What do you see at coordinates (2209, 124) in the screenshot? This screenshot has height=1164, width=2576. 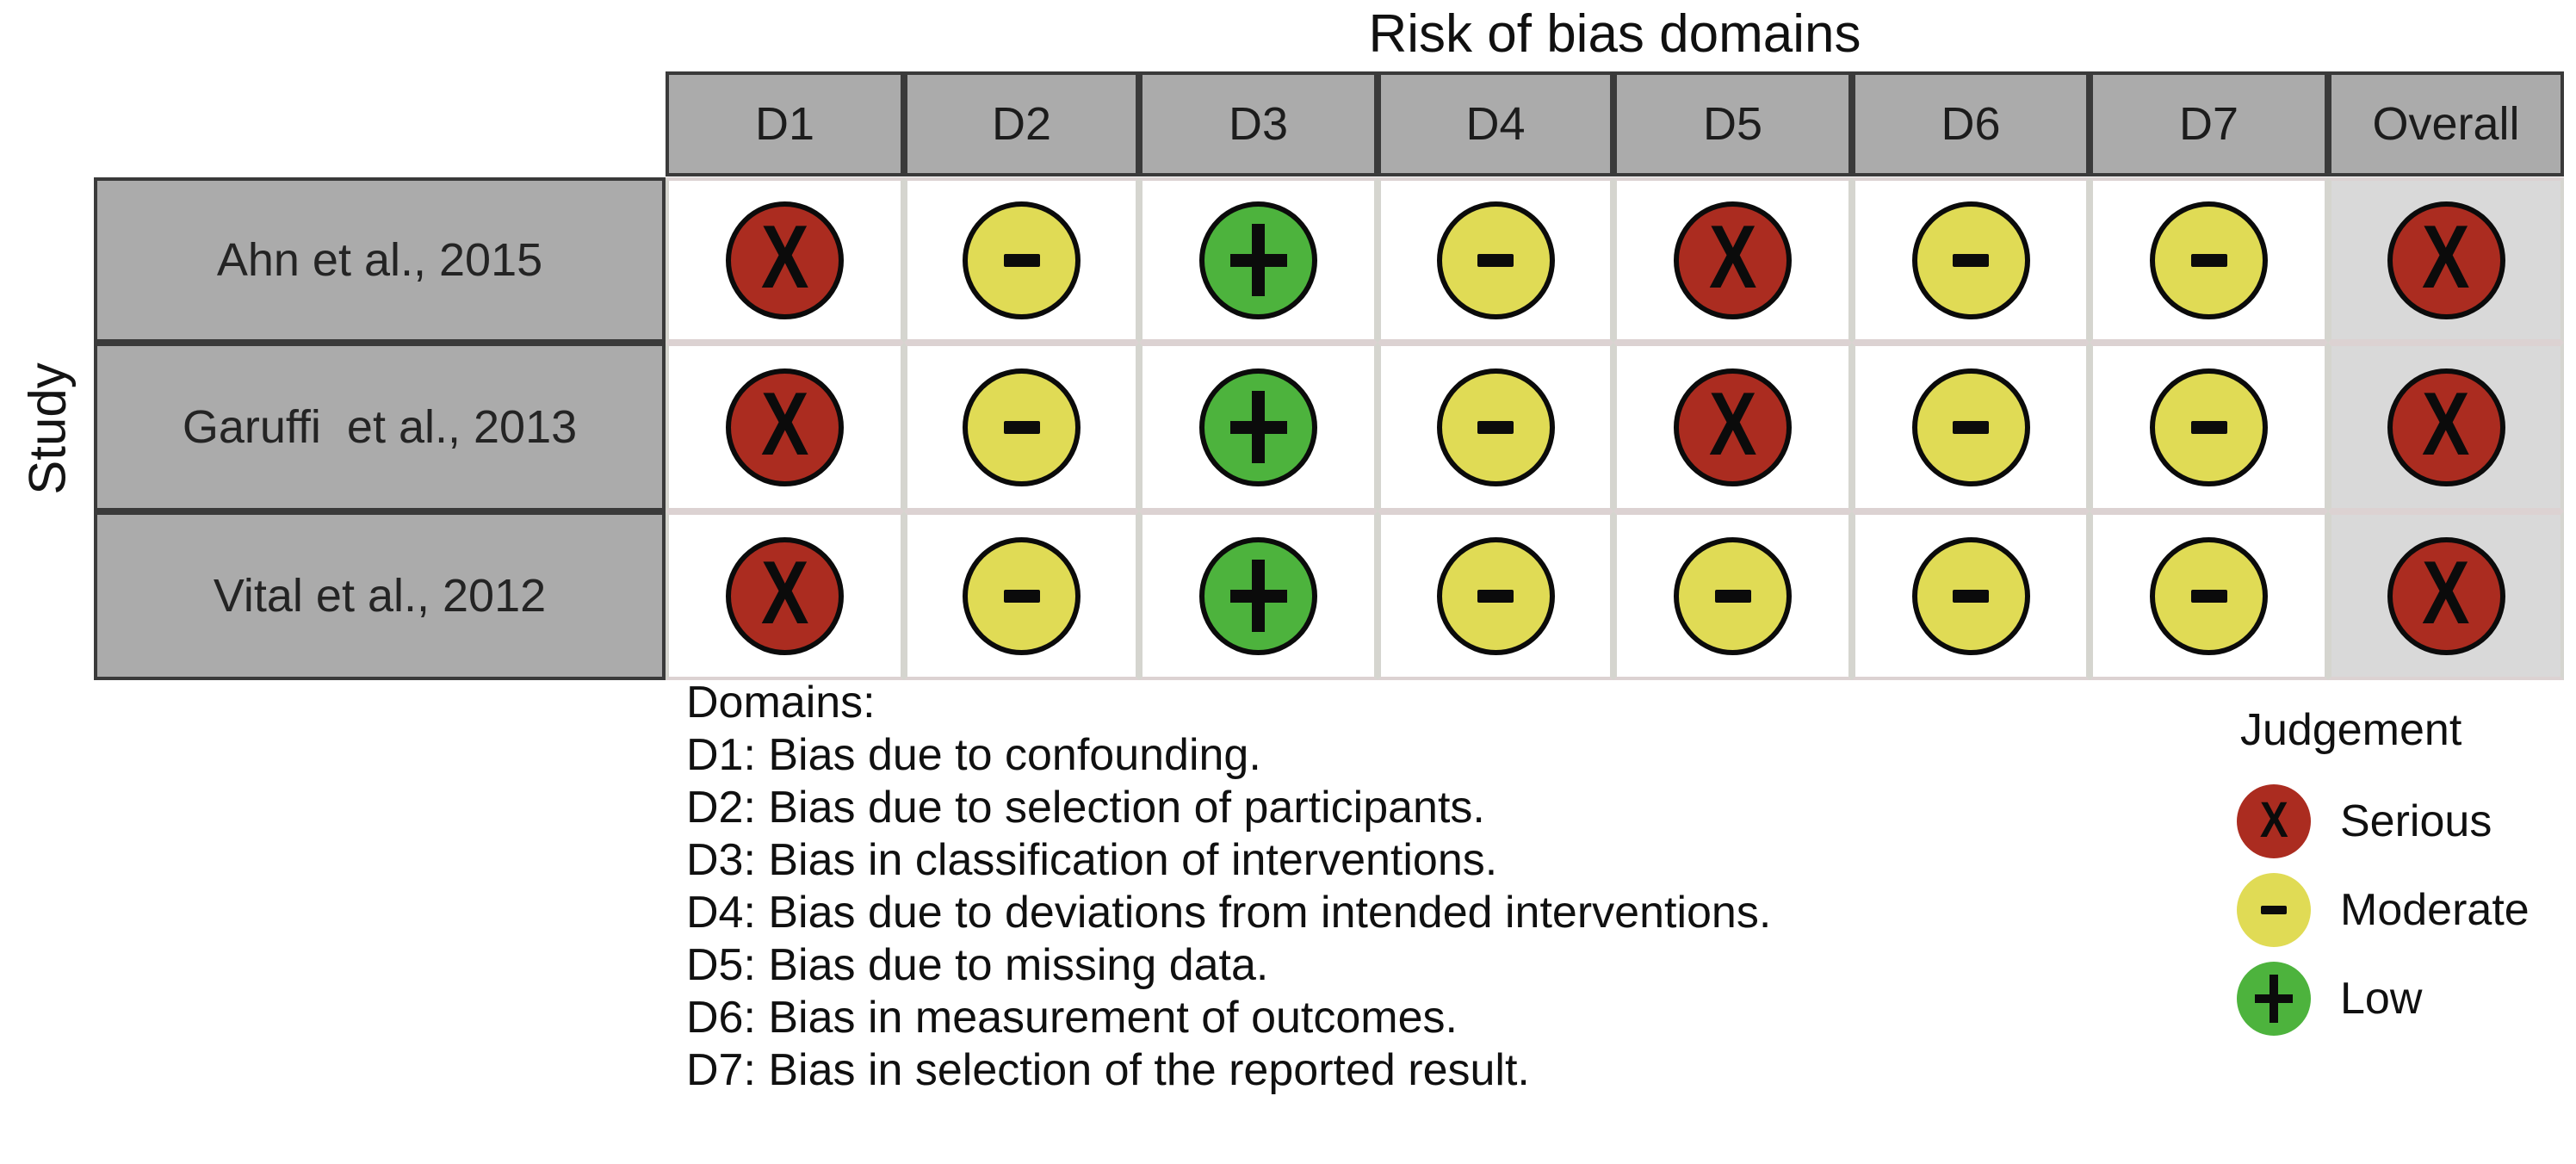 I see `column-header-d7: D7` at bounding box center [2209, 124].